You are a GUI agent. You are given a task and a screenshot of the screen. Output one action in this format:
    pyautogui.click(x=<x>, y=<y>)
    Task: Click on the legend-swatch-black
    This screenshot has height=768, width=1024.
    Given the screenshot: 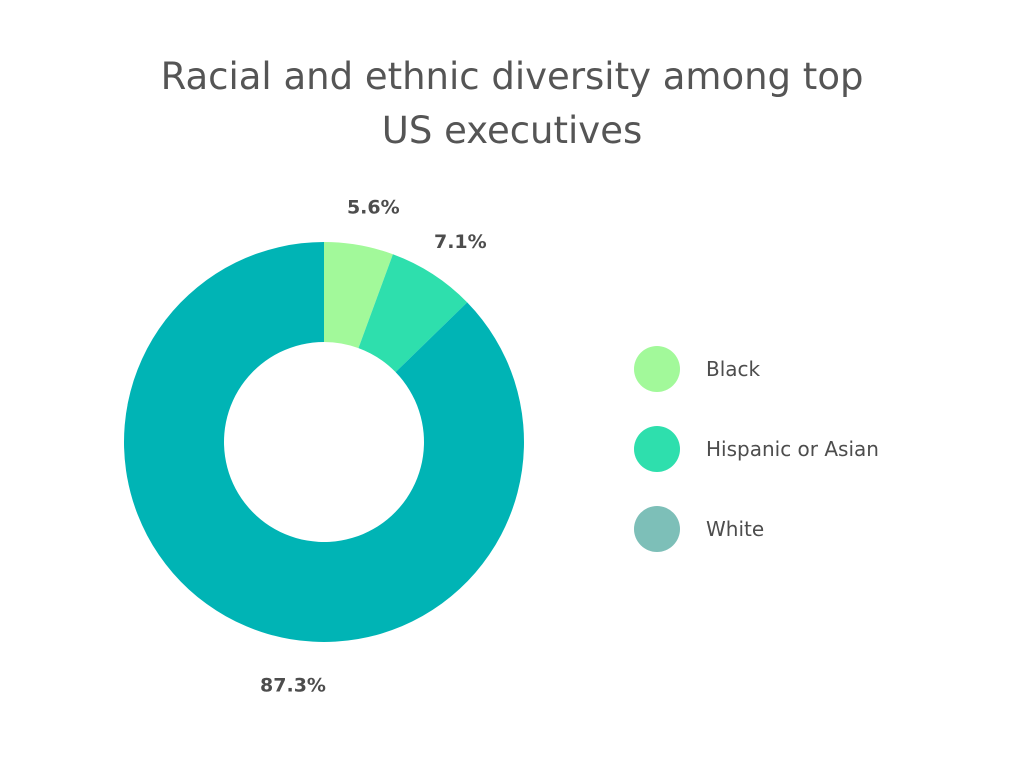 What is the action you would take?
    pyautogui.click(x=657, y=369)
    